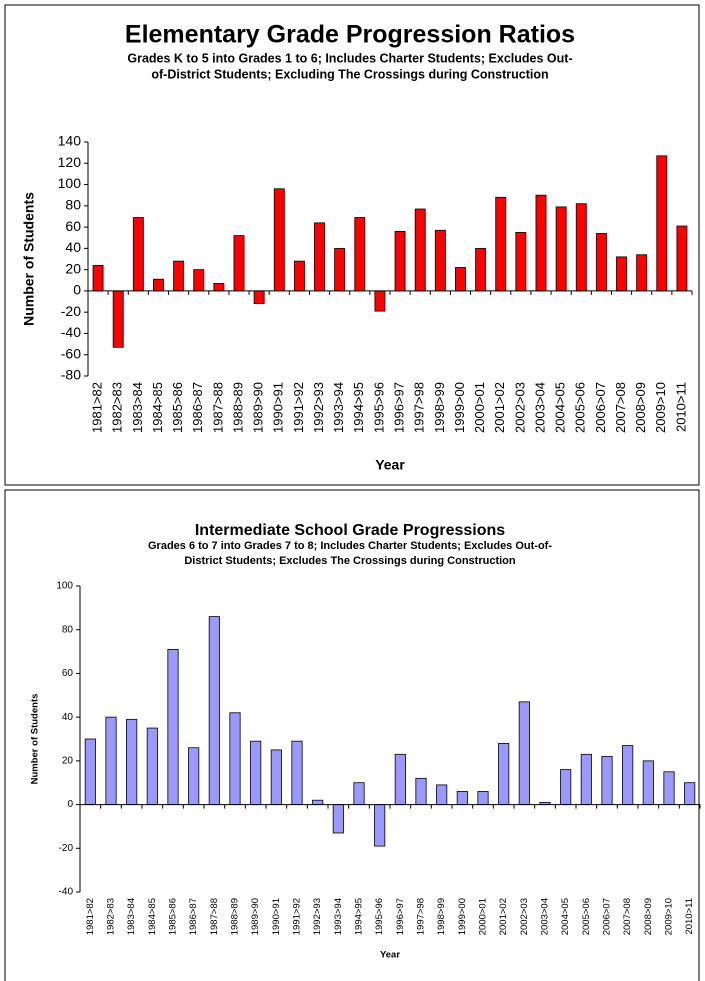 The width and height of the screenshot is (705, 981). Describe the element at coordinates (117, 407) in the screenshot. I see `x-tick-label: 1982>83` at that location.